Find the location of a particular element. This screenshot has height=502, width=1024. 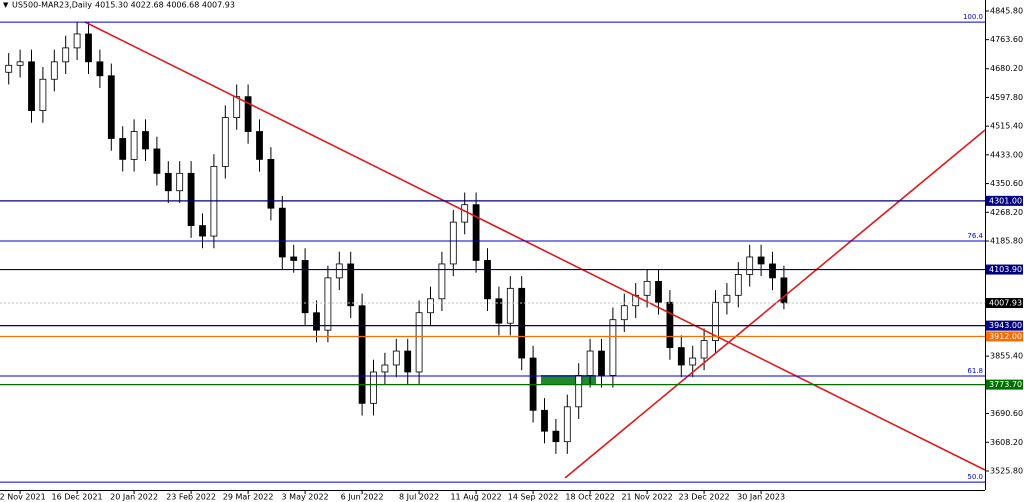

y-tick-label: 4763.60 is located at coordinates (1006, 39).